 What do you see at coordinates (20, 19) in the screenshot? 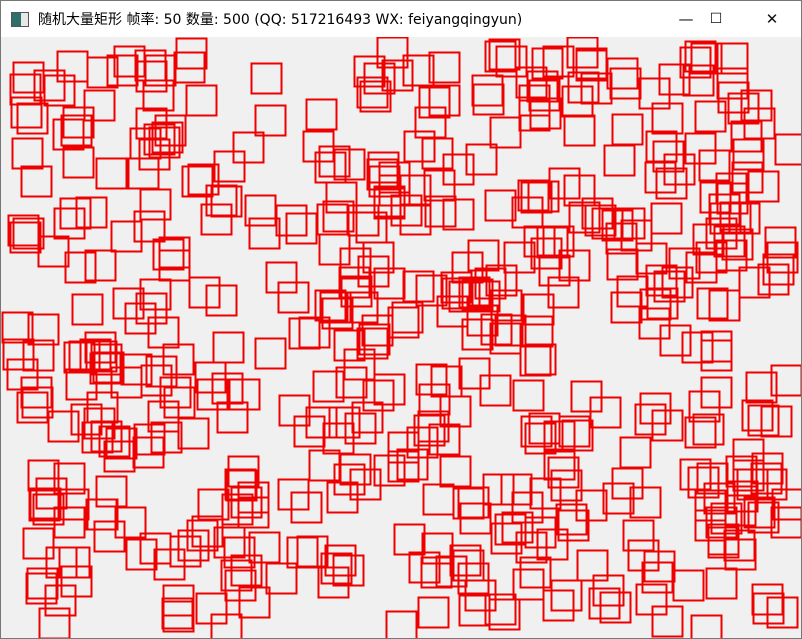
I see `app-icon` at bounding box center [20, 19].